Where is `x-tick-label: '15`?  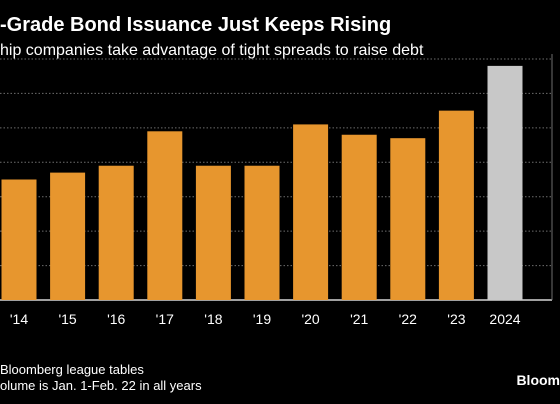
x-tick-label: '15 is located at coordinates (67, 319).